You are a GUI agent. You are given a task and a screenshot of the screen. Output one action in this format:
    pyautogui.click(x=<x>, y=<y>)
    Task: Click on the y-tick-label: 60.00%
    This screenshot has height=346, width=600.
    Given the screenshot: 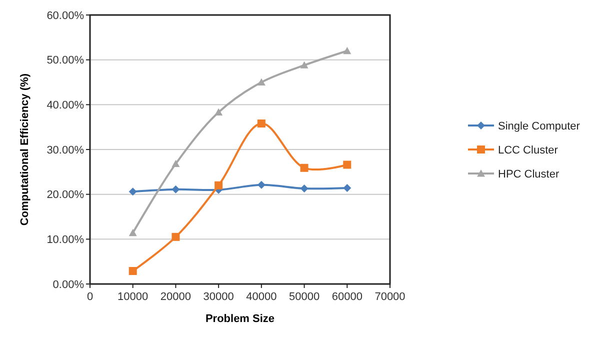 What is the action you would take?
    pyautogui.click(x=65, y=16)
    